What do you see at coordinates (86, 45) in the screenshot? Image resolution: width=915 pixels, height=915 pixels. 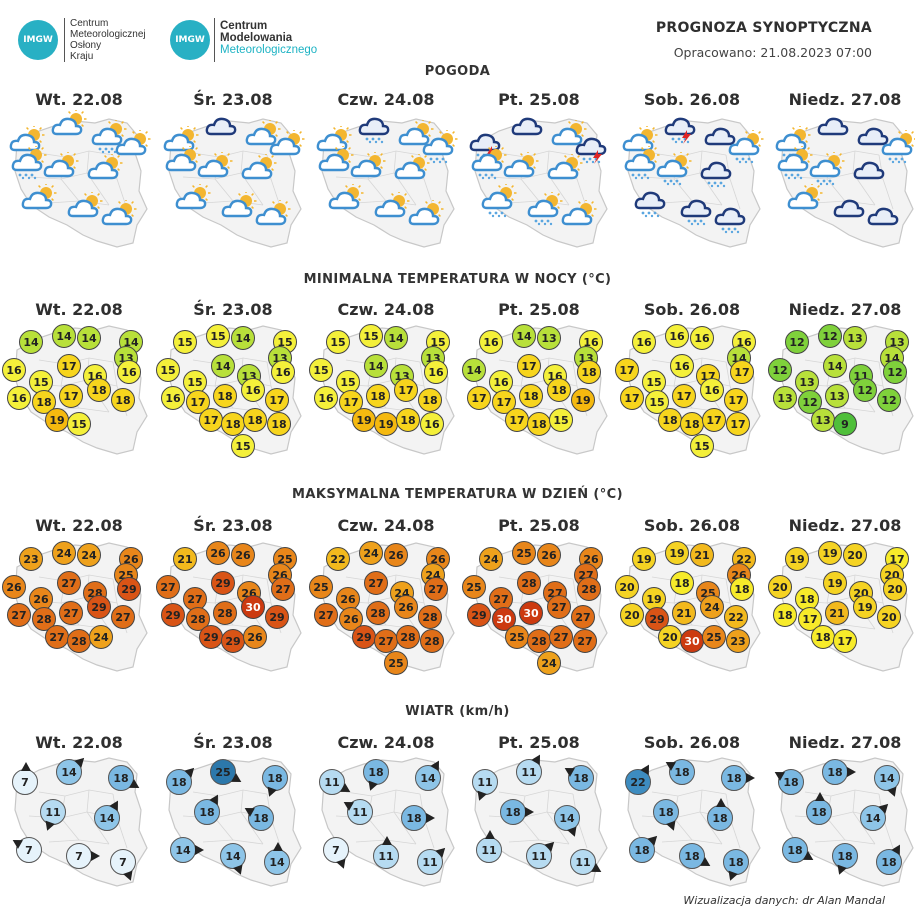 I see `imgw-logo-line: Osłony` at bounding box center [86, 45].